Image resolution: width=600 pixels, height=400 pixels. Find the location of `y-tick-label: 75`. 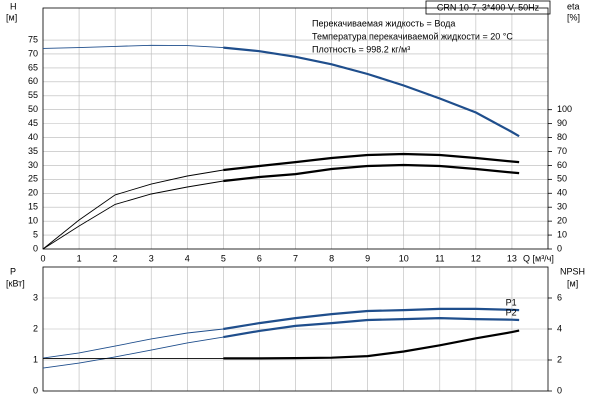

y-tick-label: 75 is located at coordinates (33, 39).